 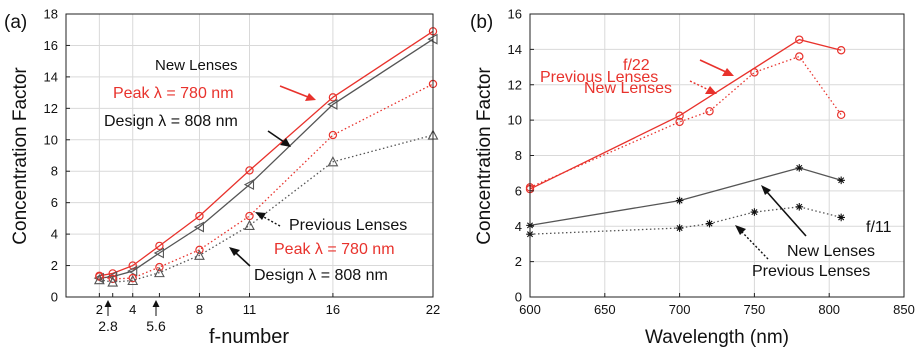 What do you see at coordinates (20, 156) in the screenshot?
I see `panel-a-ylabel: Concentration Factor` at bounding box center [20, 156].